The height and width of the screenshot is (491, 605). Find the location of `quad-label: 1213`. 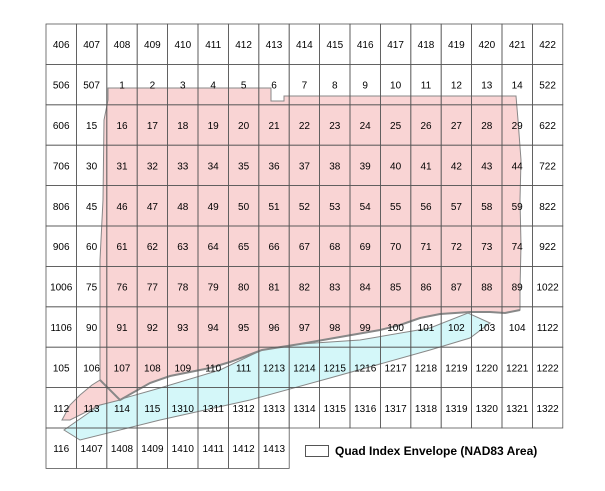

quad-label: 1213 is located at coordinates (274, 368).